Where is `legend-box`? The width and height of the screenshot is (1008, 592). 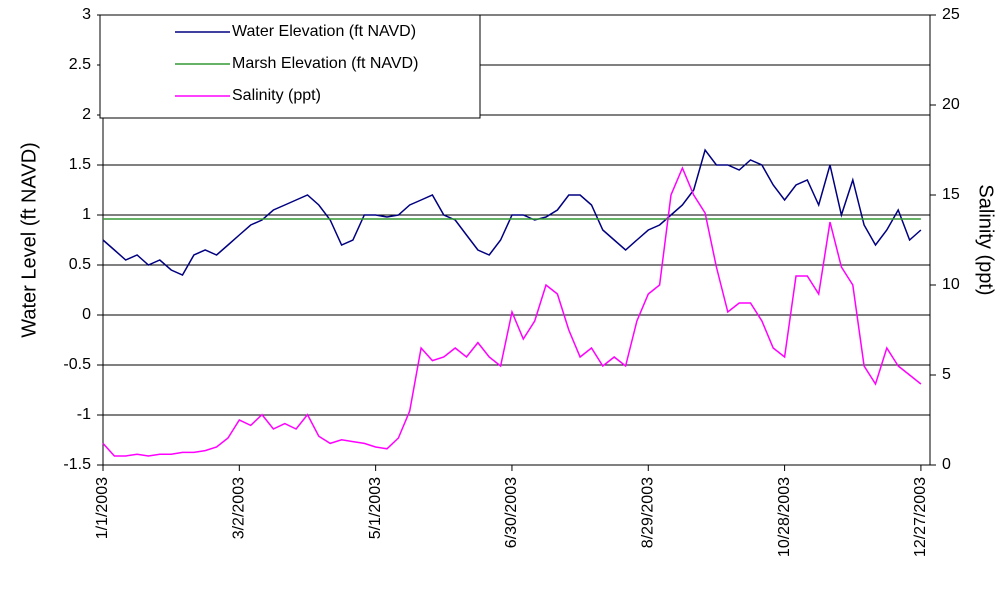
legend-box is located at coordinates (290, 66).